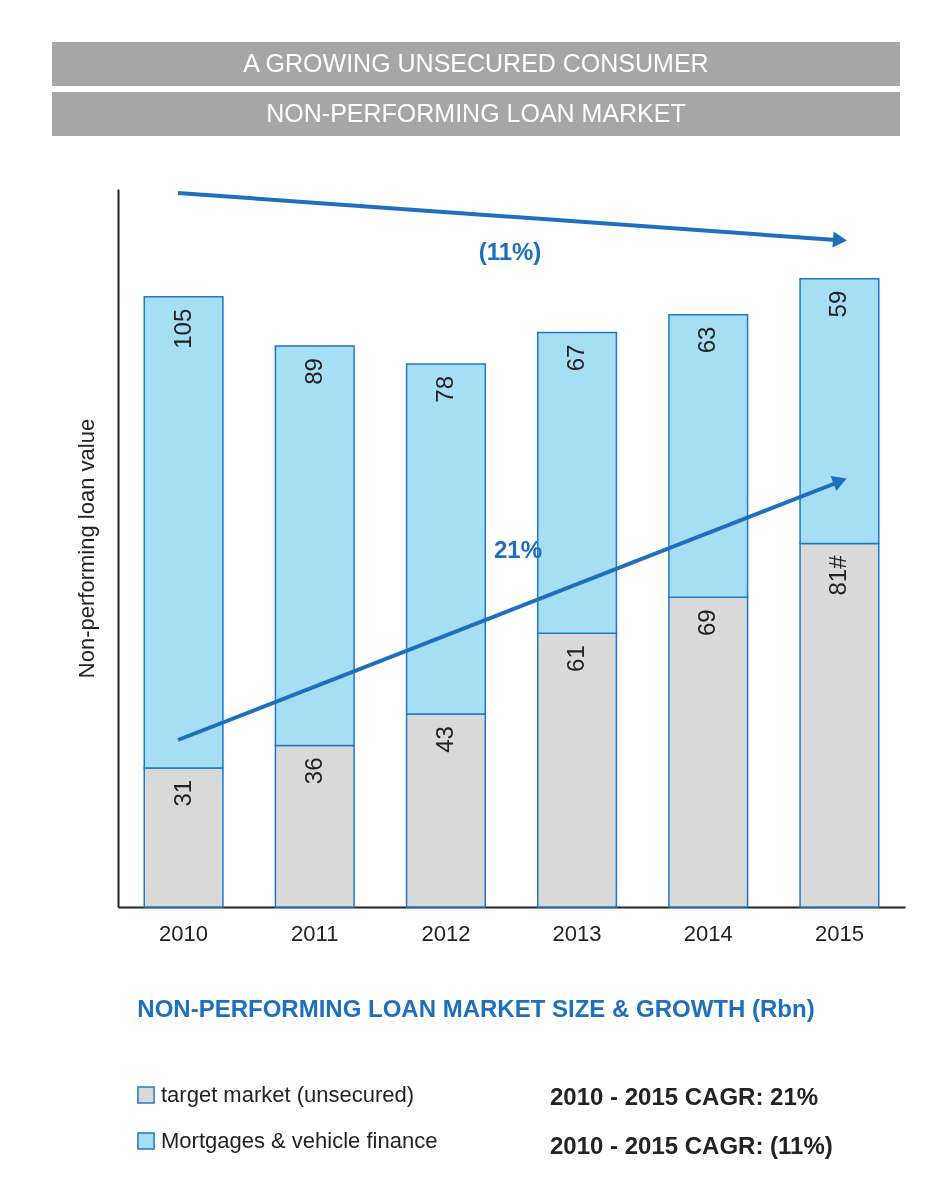 Image resolution: width=932 pixels, height=1199 pixels. What do you see at coordinates (708, 933) in the screenshot?
I see `x-tick-label: 2014` at bounding box center [708, 933].